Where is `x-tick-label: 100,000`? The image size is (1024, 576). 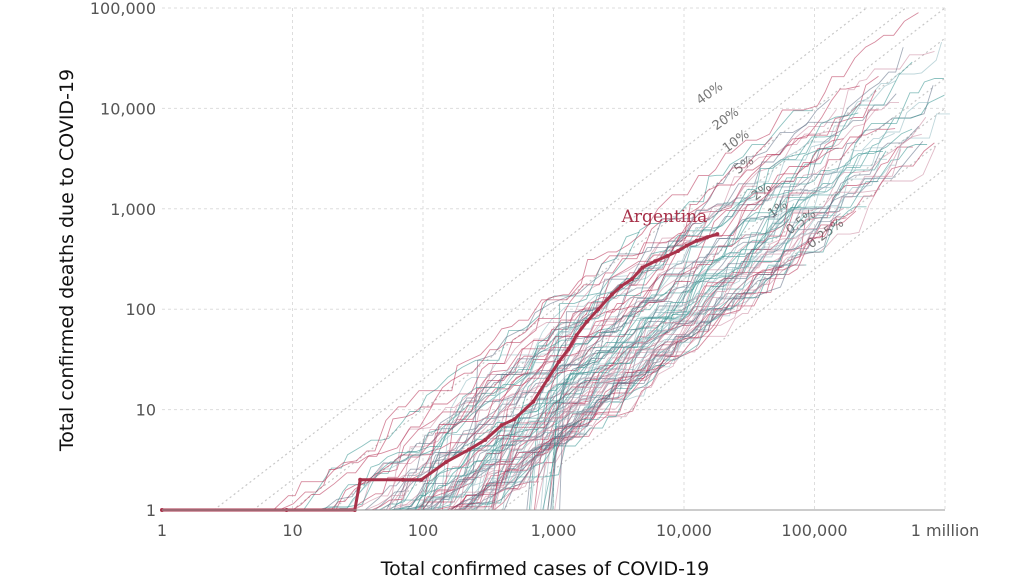
x-tick-label: 100,000 is located at coordinates (814, 530).